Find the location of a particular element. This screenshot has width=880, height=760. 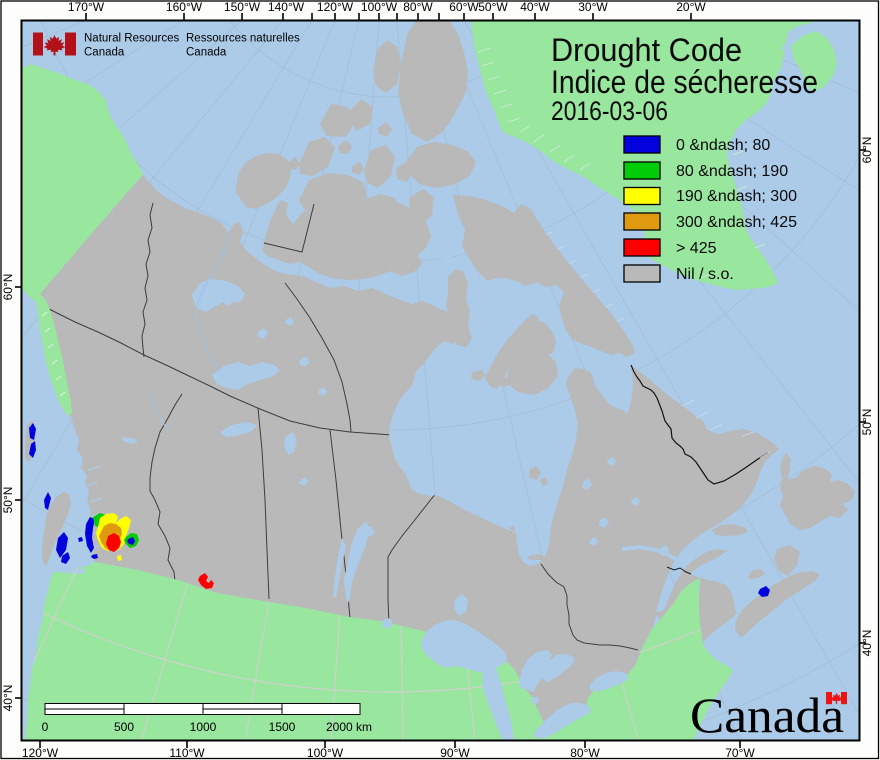

svg-text: 170°W is located at coordinates (86, 7).